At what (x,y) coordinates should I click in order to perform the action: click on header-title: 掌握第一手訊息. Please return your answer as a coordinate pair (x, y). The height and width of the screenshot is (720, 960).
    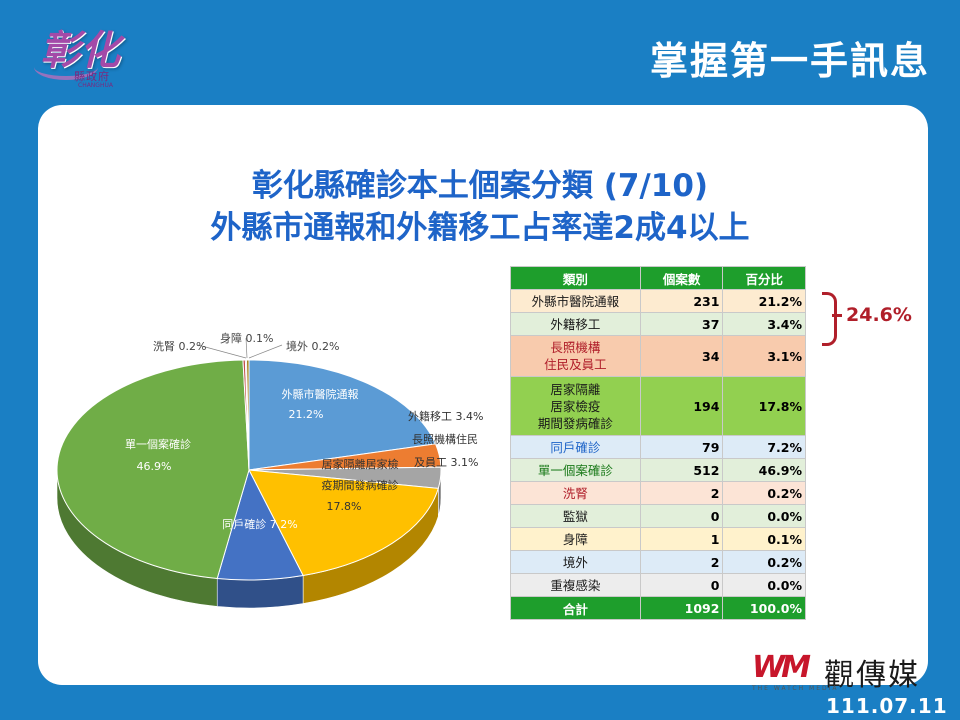
    Looking at the image, I should click on (789, 61).